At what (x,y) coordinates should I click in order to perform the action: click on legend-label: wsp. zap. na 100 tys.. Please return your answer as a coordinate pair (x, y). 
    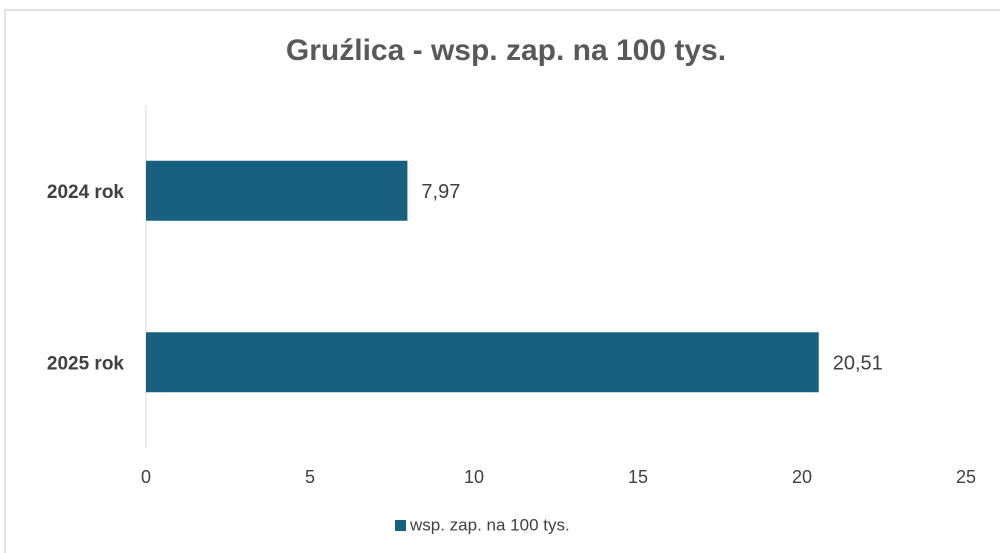
    Looking at the image, I should click on (489, 524).